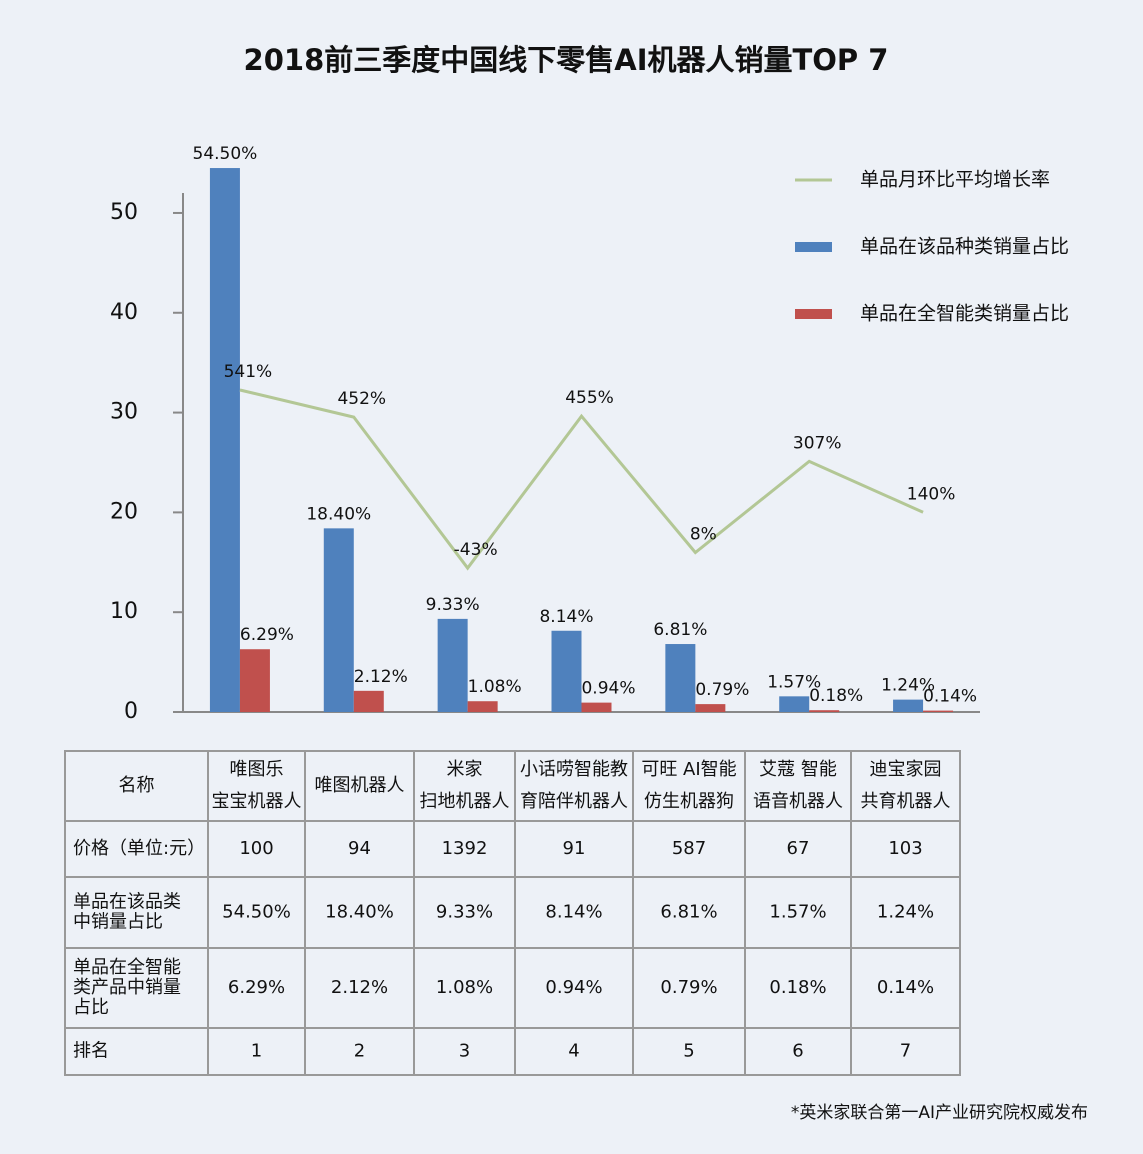  I want to click on table-cell: 6.29%, so click(256, 987).